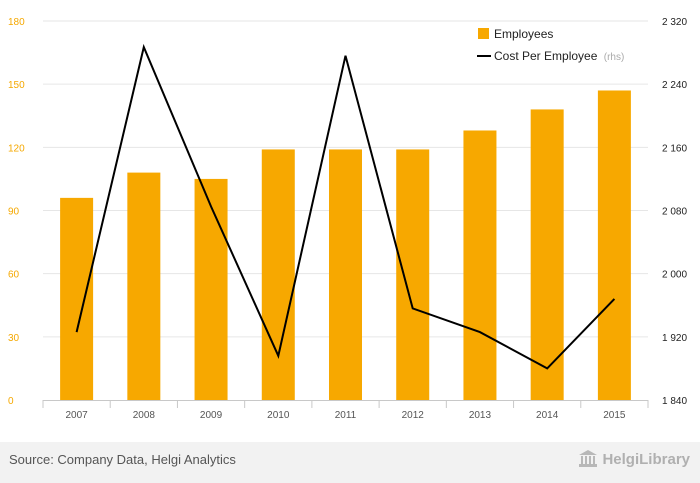 Image resolution: width=700 pixels, height=483 pixels. What do you see at coordinates (278, 415) in the screenshot?
I see `x-tick-label: 2010` at bounding box center [278, 415].